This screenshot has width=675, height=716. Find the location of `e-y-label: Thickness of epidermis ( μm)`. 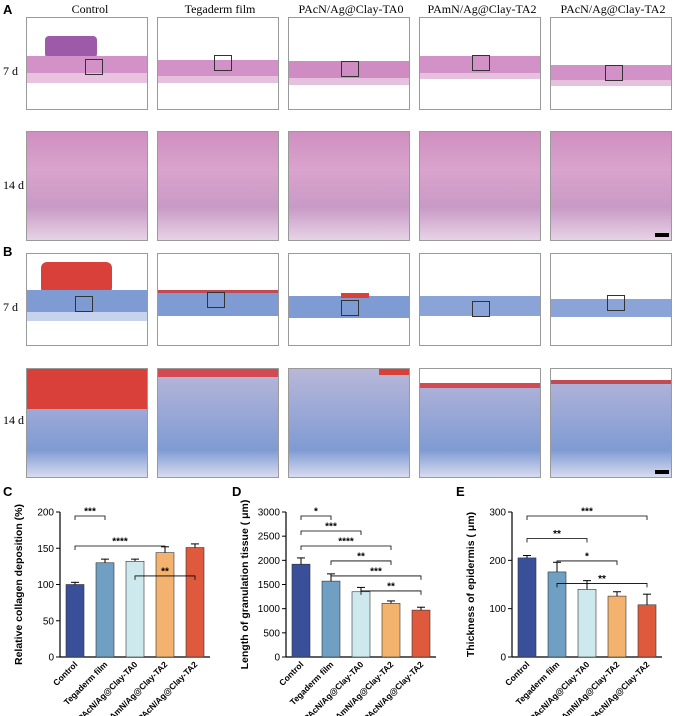

e-y-label: Thickness of epidermis ( μm) is located at coordinates (471, 584).